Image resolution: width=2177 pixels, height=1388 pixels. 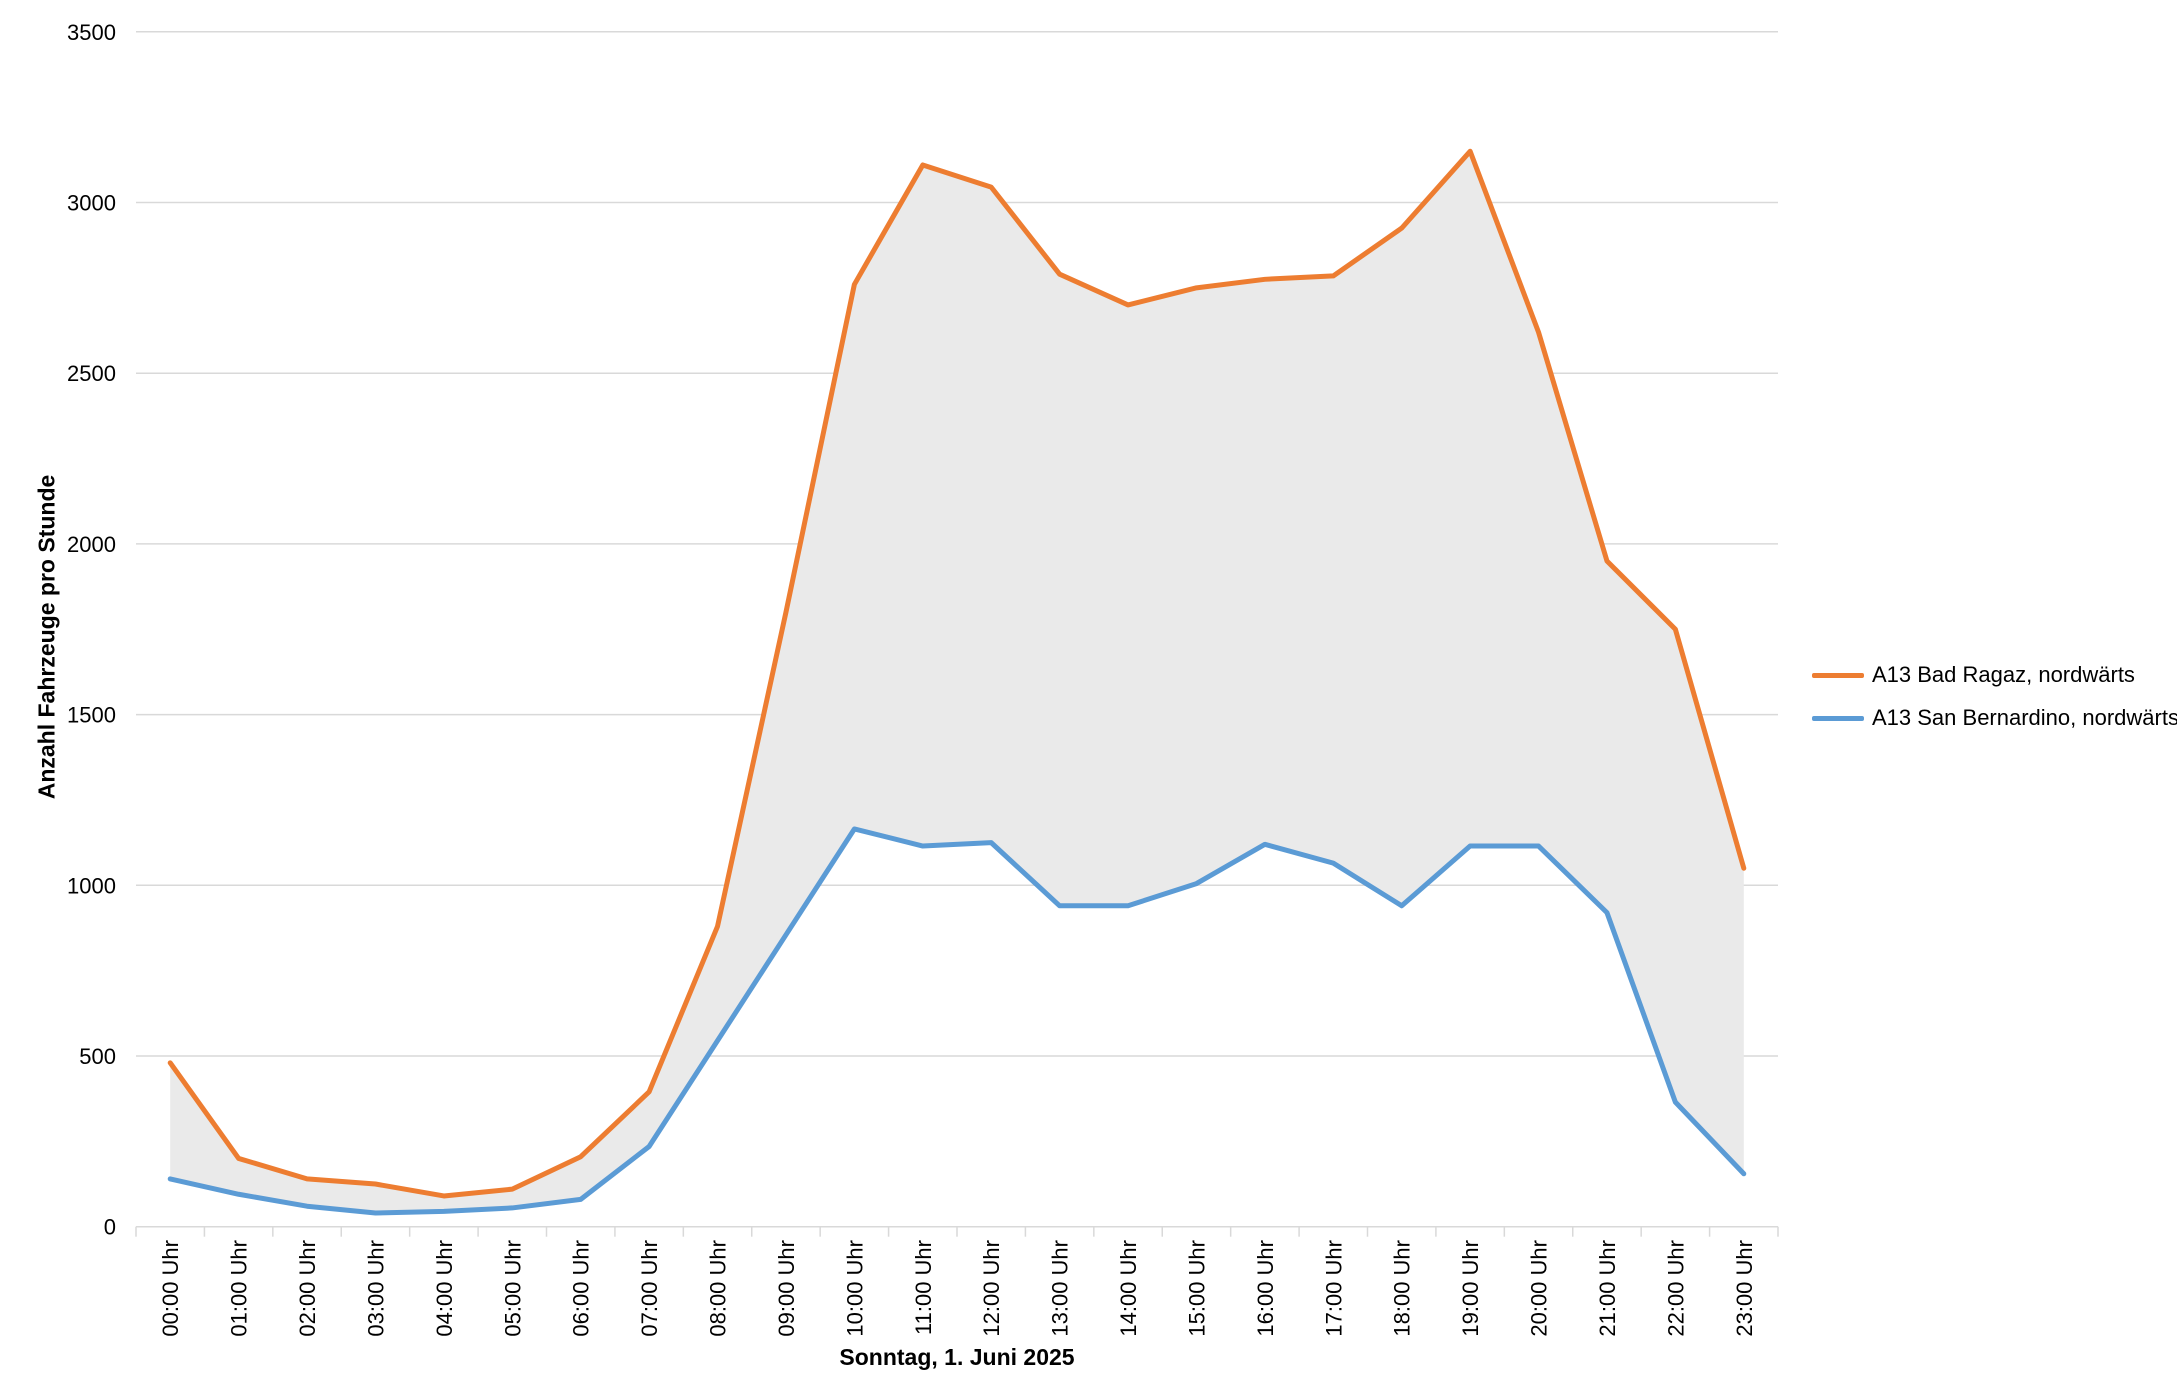 What do you see at coordinates (1470, 1288) in the screenshot?
I see `x-tick-label: 19:00 Uhr` at bounding box center [1470, 1288].